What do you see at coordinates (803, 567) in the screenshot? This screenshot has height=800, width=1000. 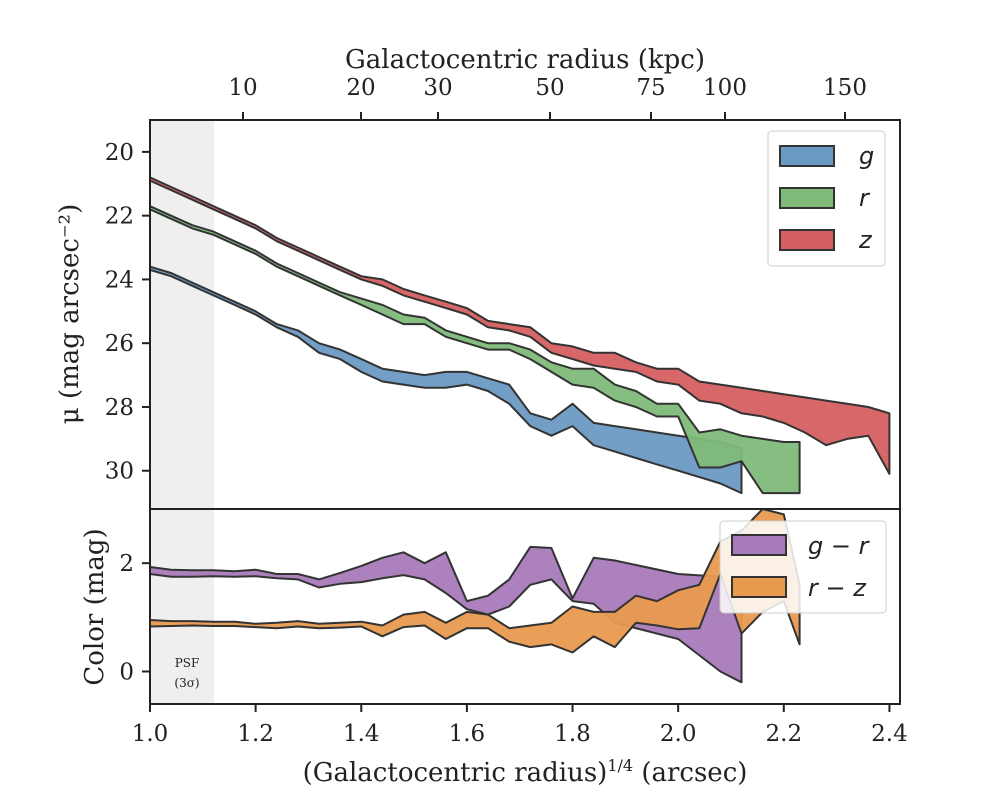 I see `legend-bottom: g − r r − z` at bounding box center [803, 567].